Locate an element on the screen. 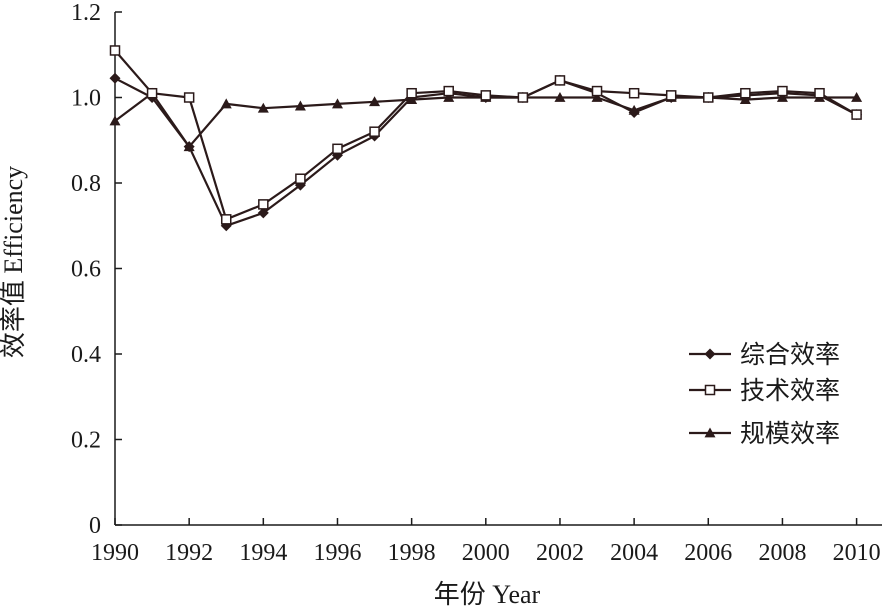 This screenshot has width=895, height=610. legend-label: 综合效率 is located at coordinates (790, 355).